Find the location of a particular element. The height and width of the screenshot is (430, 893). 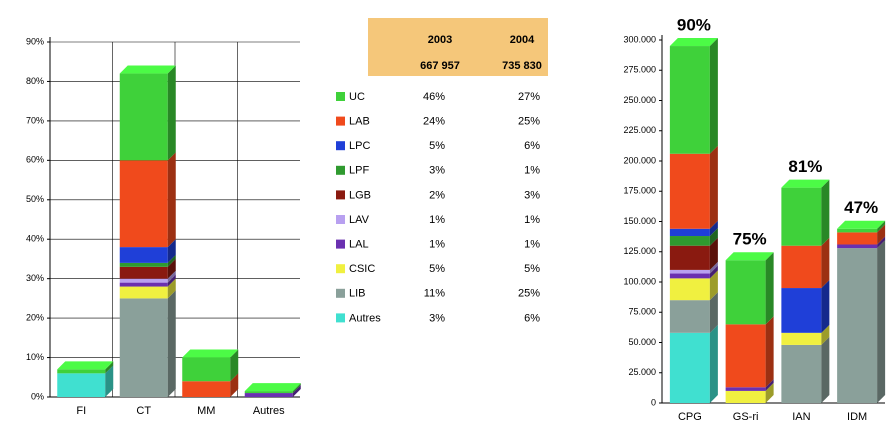

table-cell: 3% is located at coordinates (532, 195).